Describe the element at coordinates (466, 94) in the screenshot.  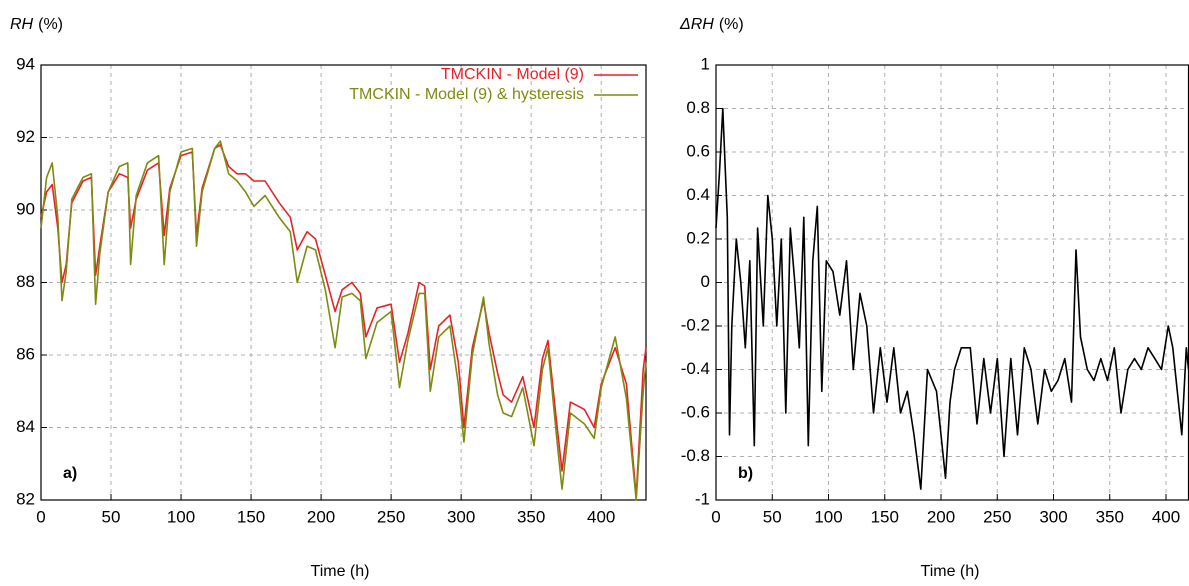
I see `legend-label: TMCKIN - Model (9) & hysteresis` at that location.